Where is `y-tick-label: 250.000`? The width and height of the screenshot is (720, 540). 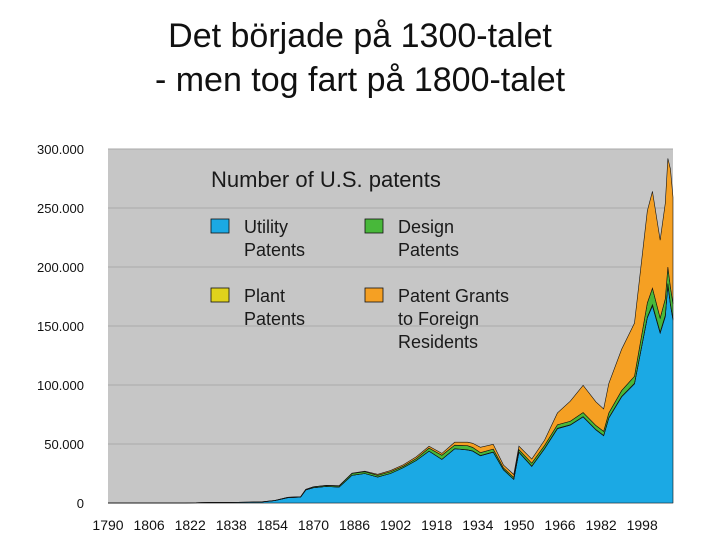 y-tick-label: 250.000 is located at coordinates (60, 208).